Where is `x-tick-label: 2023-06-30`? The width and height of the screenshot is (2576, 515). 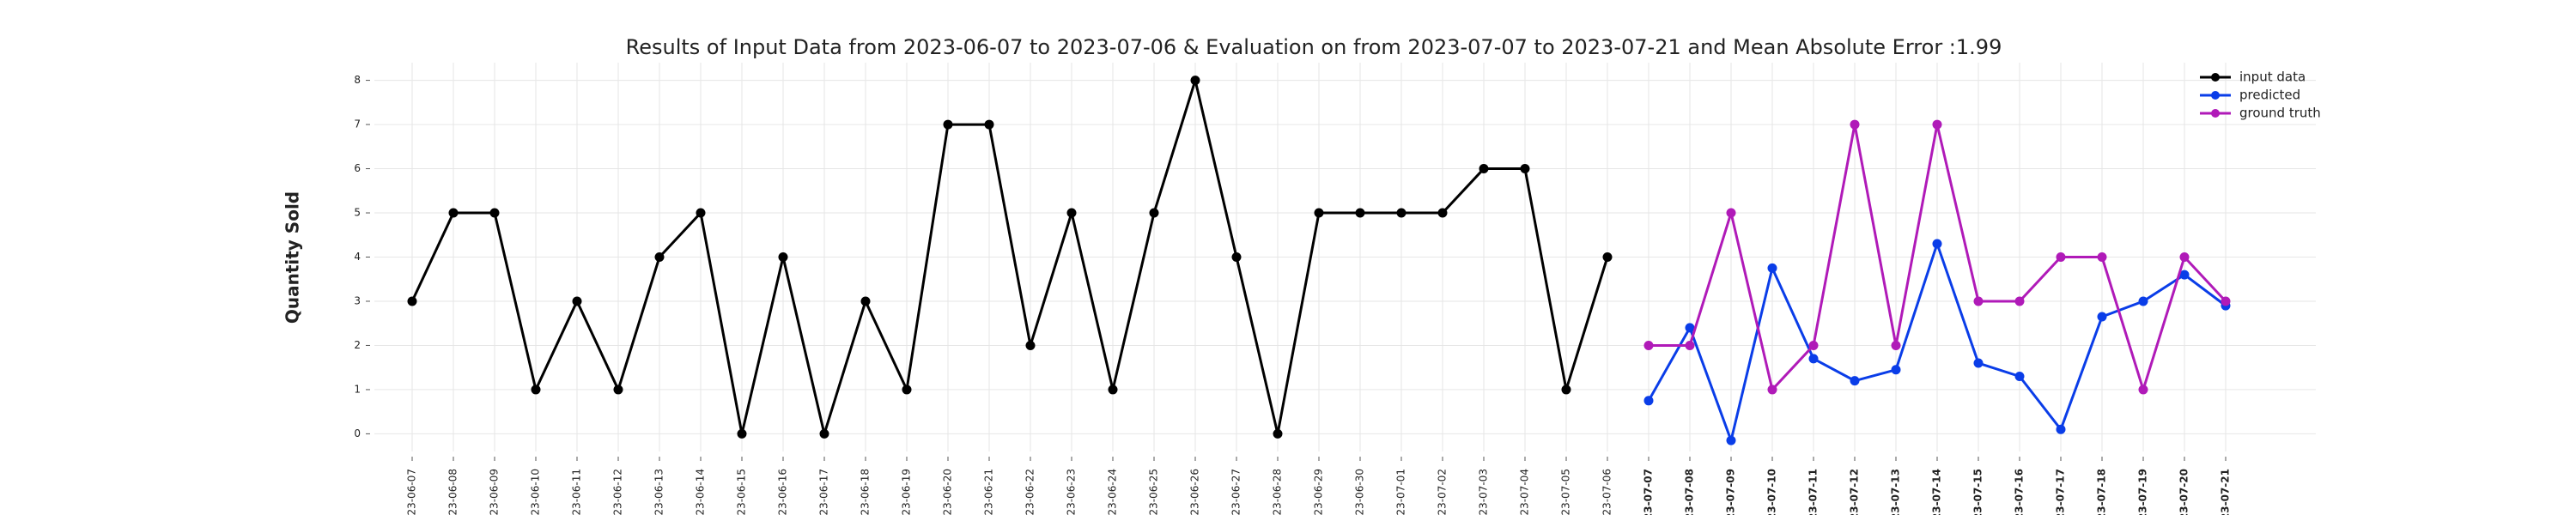 x-tick-label: 2023-06-30 is located at coordinates (1360, 492).